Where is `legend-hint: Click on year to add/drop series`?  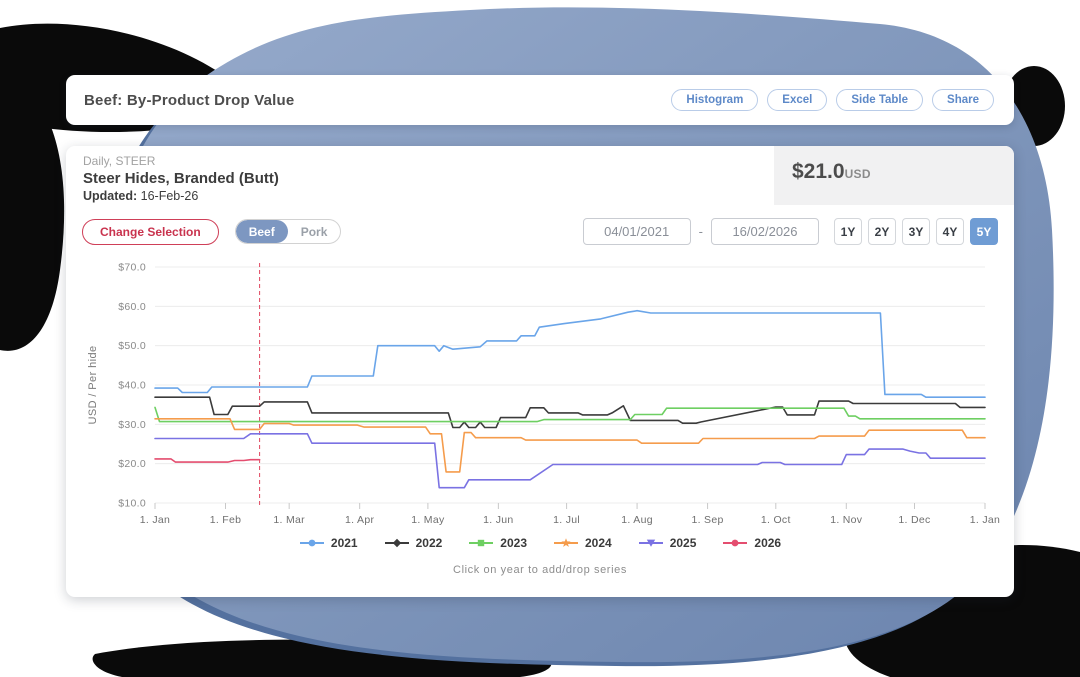 legend-hint: Click on year to add/drop series is located at coordinates (540, 570).